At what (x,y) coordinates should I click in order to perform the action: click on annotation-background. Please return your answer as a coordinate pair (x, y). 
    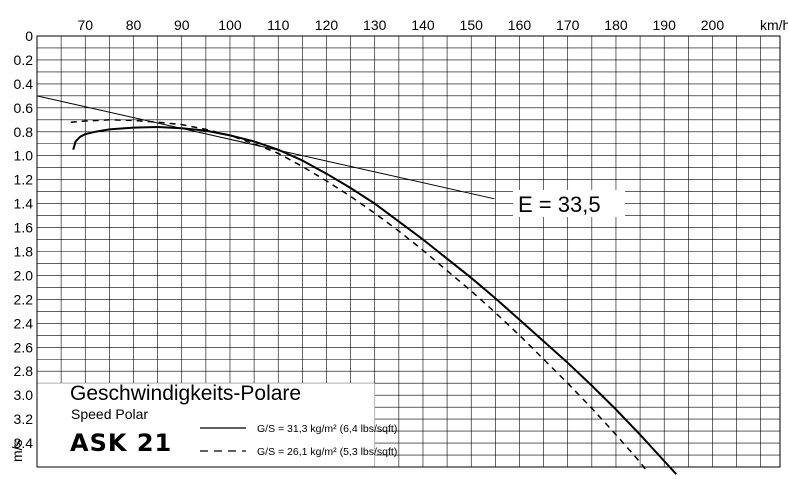
    Looking at the image, I should click on (569, 203).